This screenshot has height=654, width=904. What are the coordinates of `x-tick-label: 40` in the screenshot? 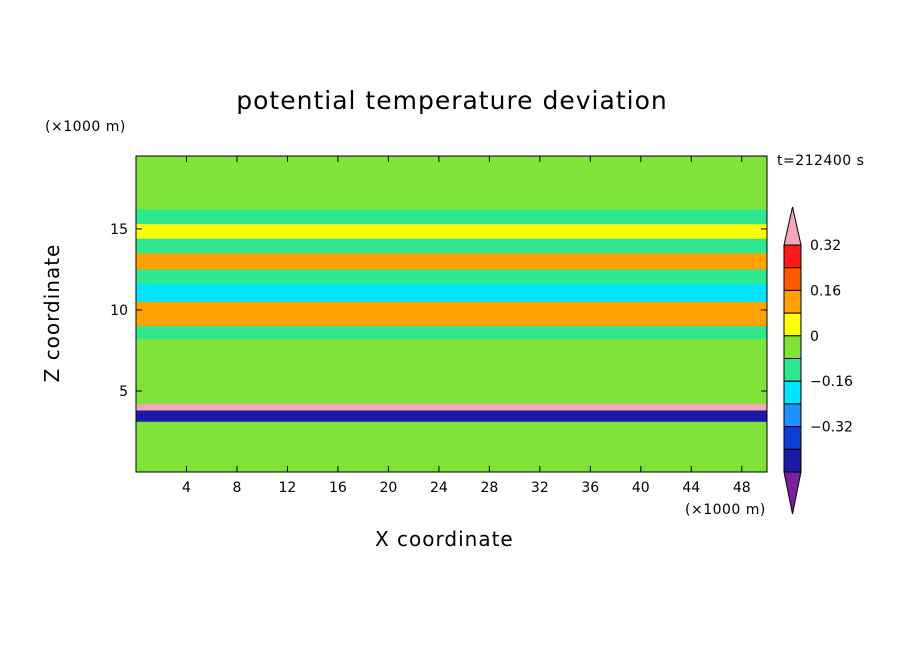 It's located at (641, 488).